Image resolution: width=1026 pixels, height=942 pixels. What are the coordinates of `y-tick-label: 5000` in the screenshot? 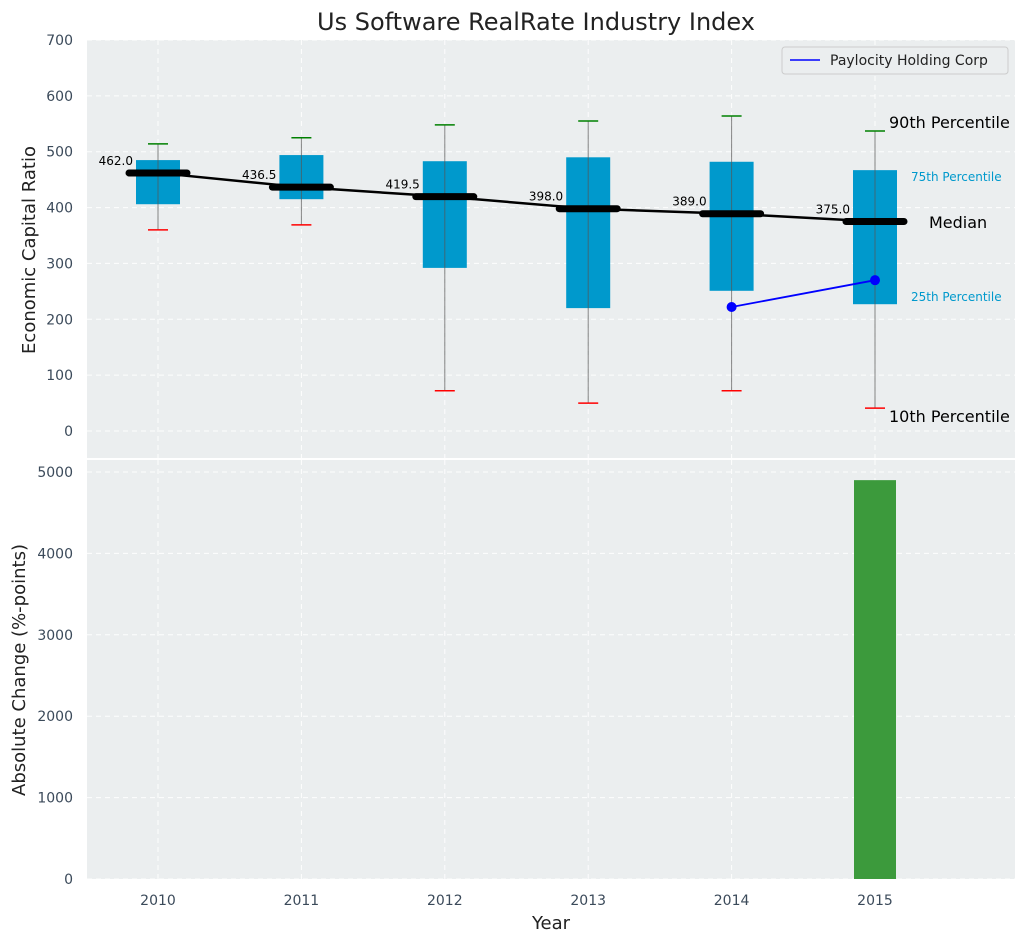 It's located at (55, 473).